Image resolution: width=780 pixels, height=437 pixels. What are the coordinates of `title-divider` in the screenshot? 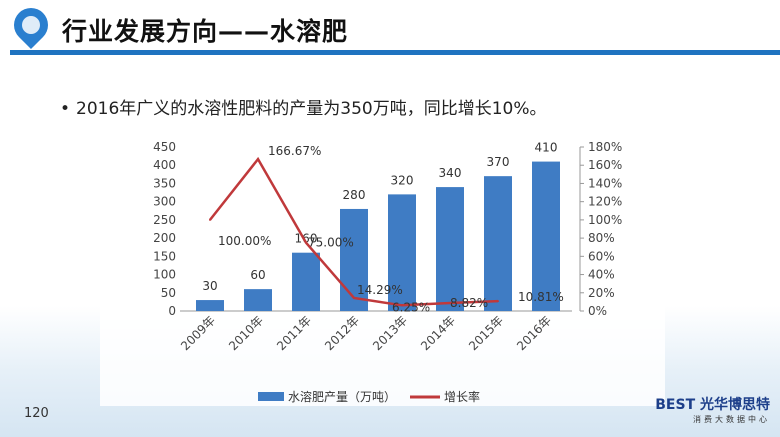 It's located at (395, 52).